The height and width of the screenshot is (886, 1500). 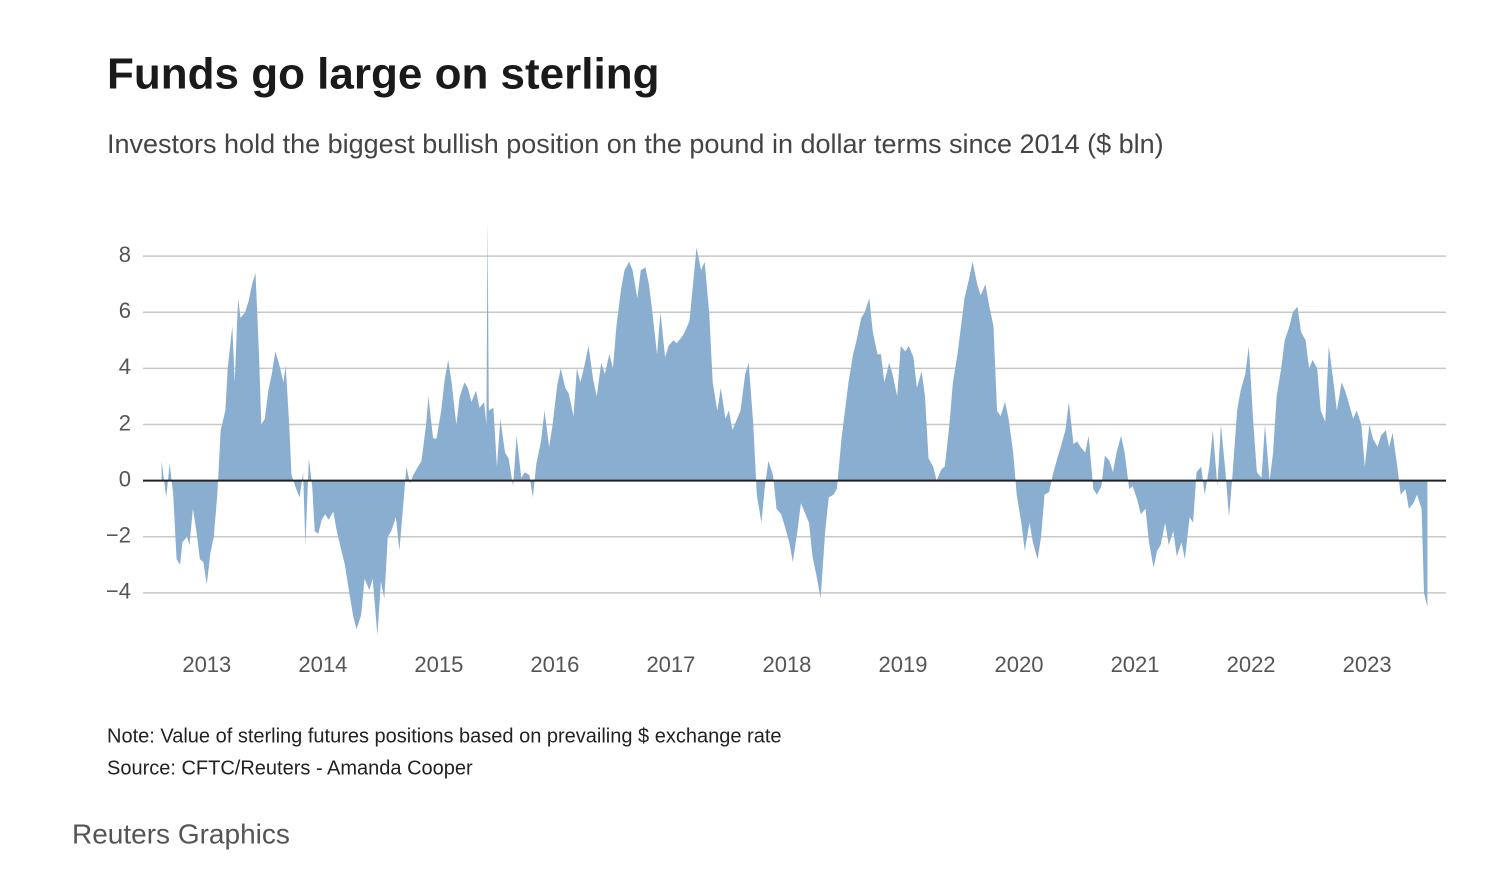 What do you see at coordinates (438, 664) in the screenshot?
I see `x-tick-label: 2015` at bounding box center [438, 664].